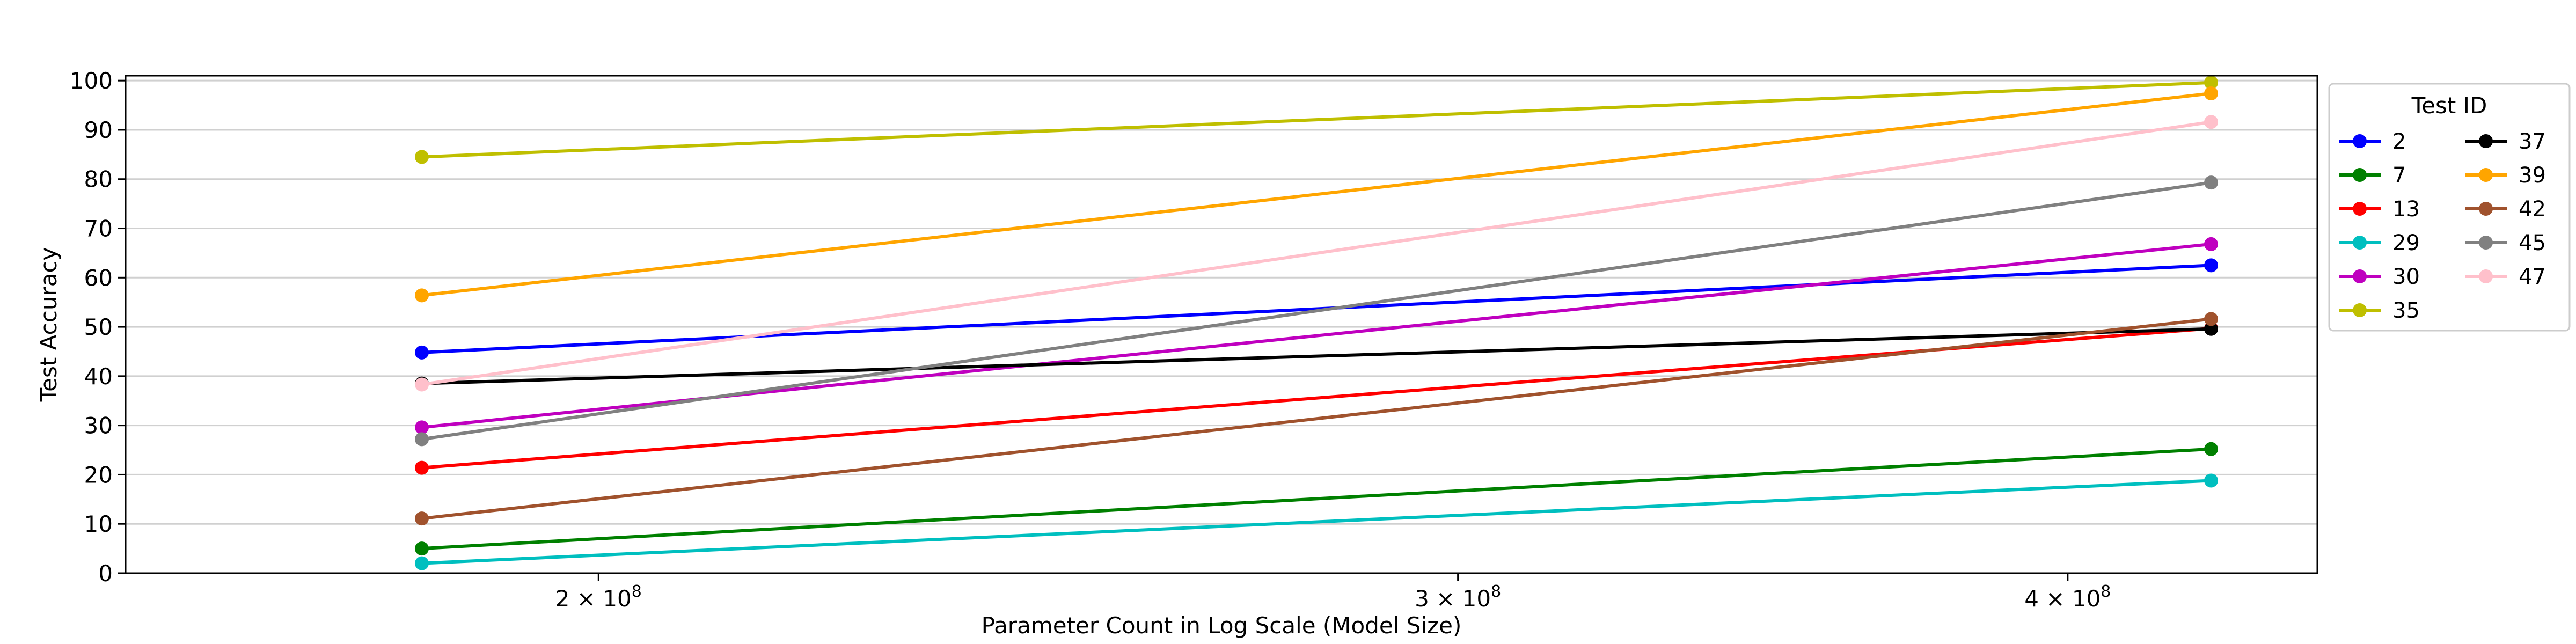  I want to click on y-tick-label: 0, so click(105, 573).